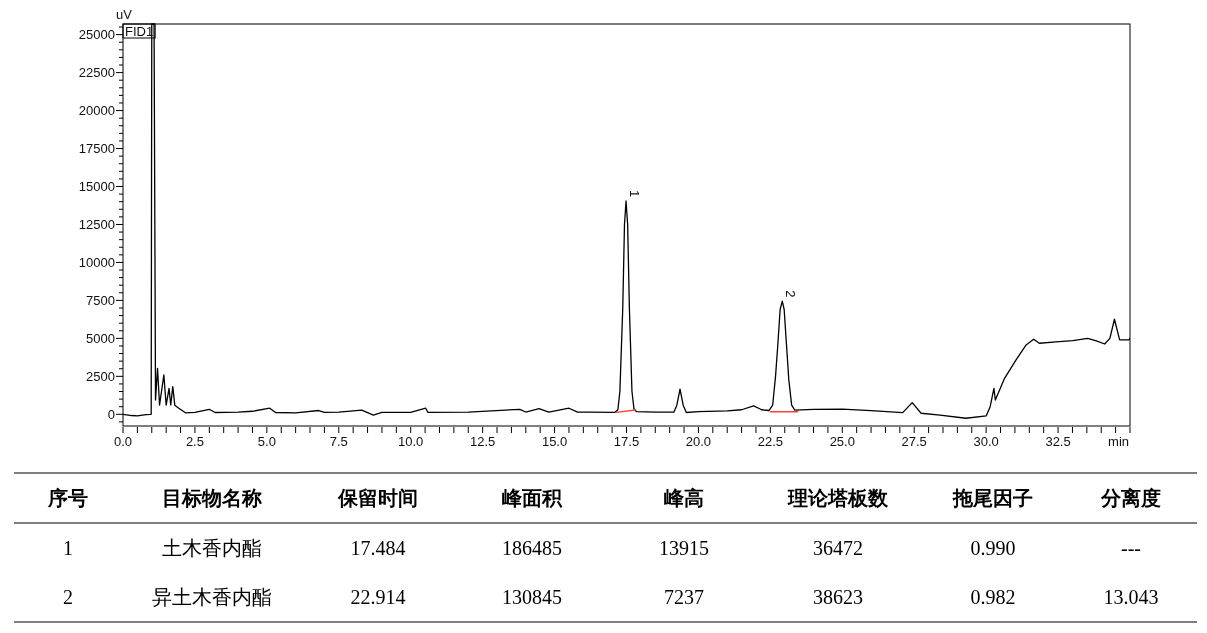  What do you see at coordinates (993, 597) in the screenshot?
I see `text: 0.982` at bounding box center [993, 597].